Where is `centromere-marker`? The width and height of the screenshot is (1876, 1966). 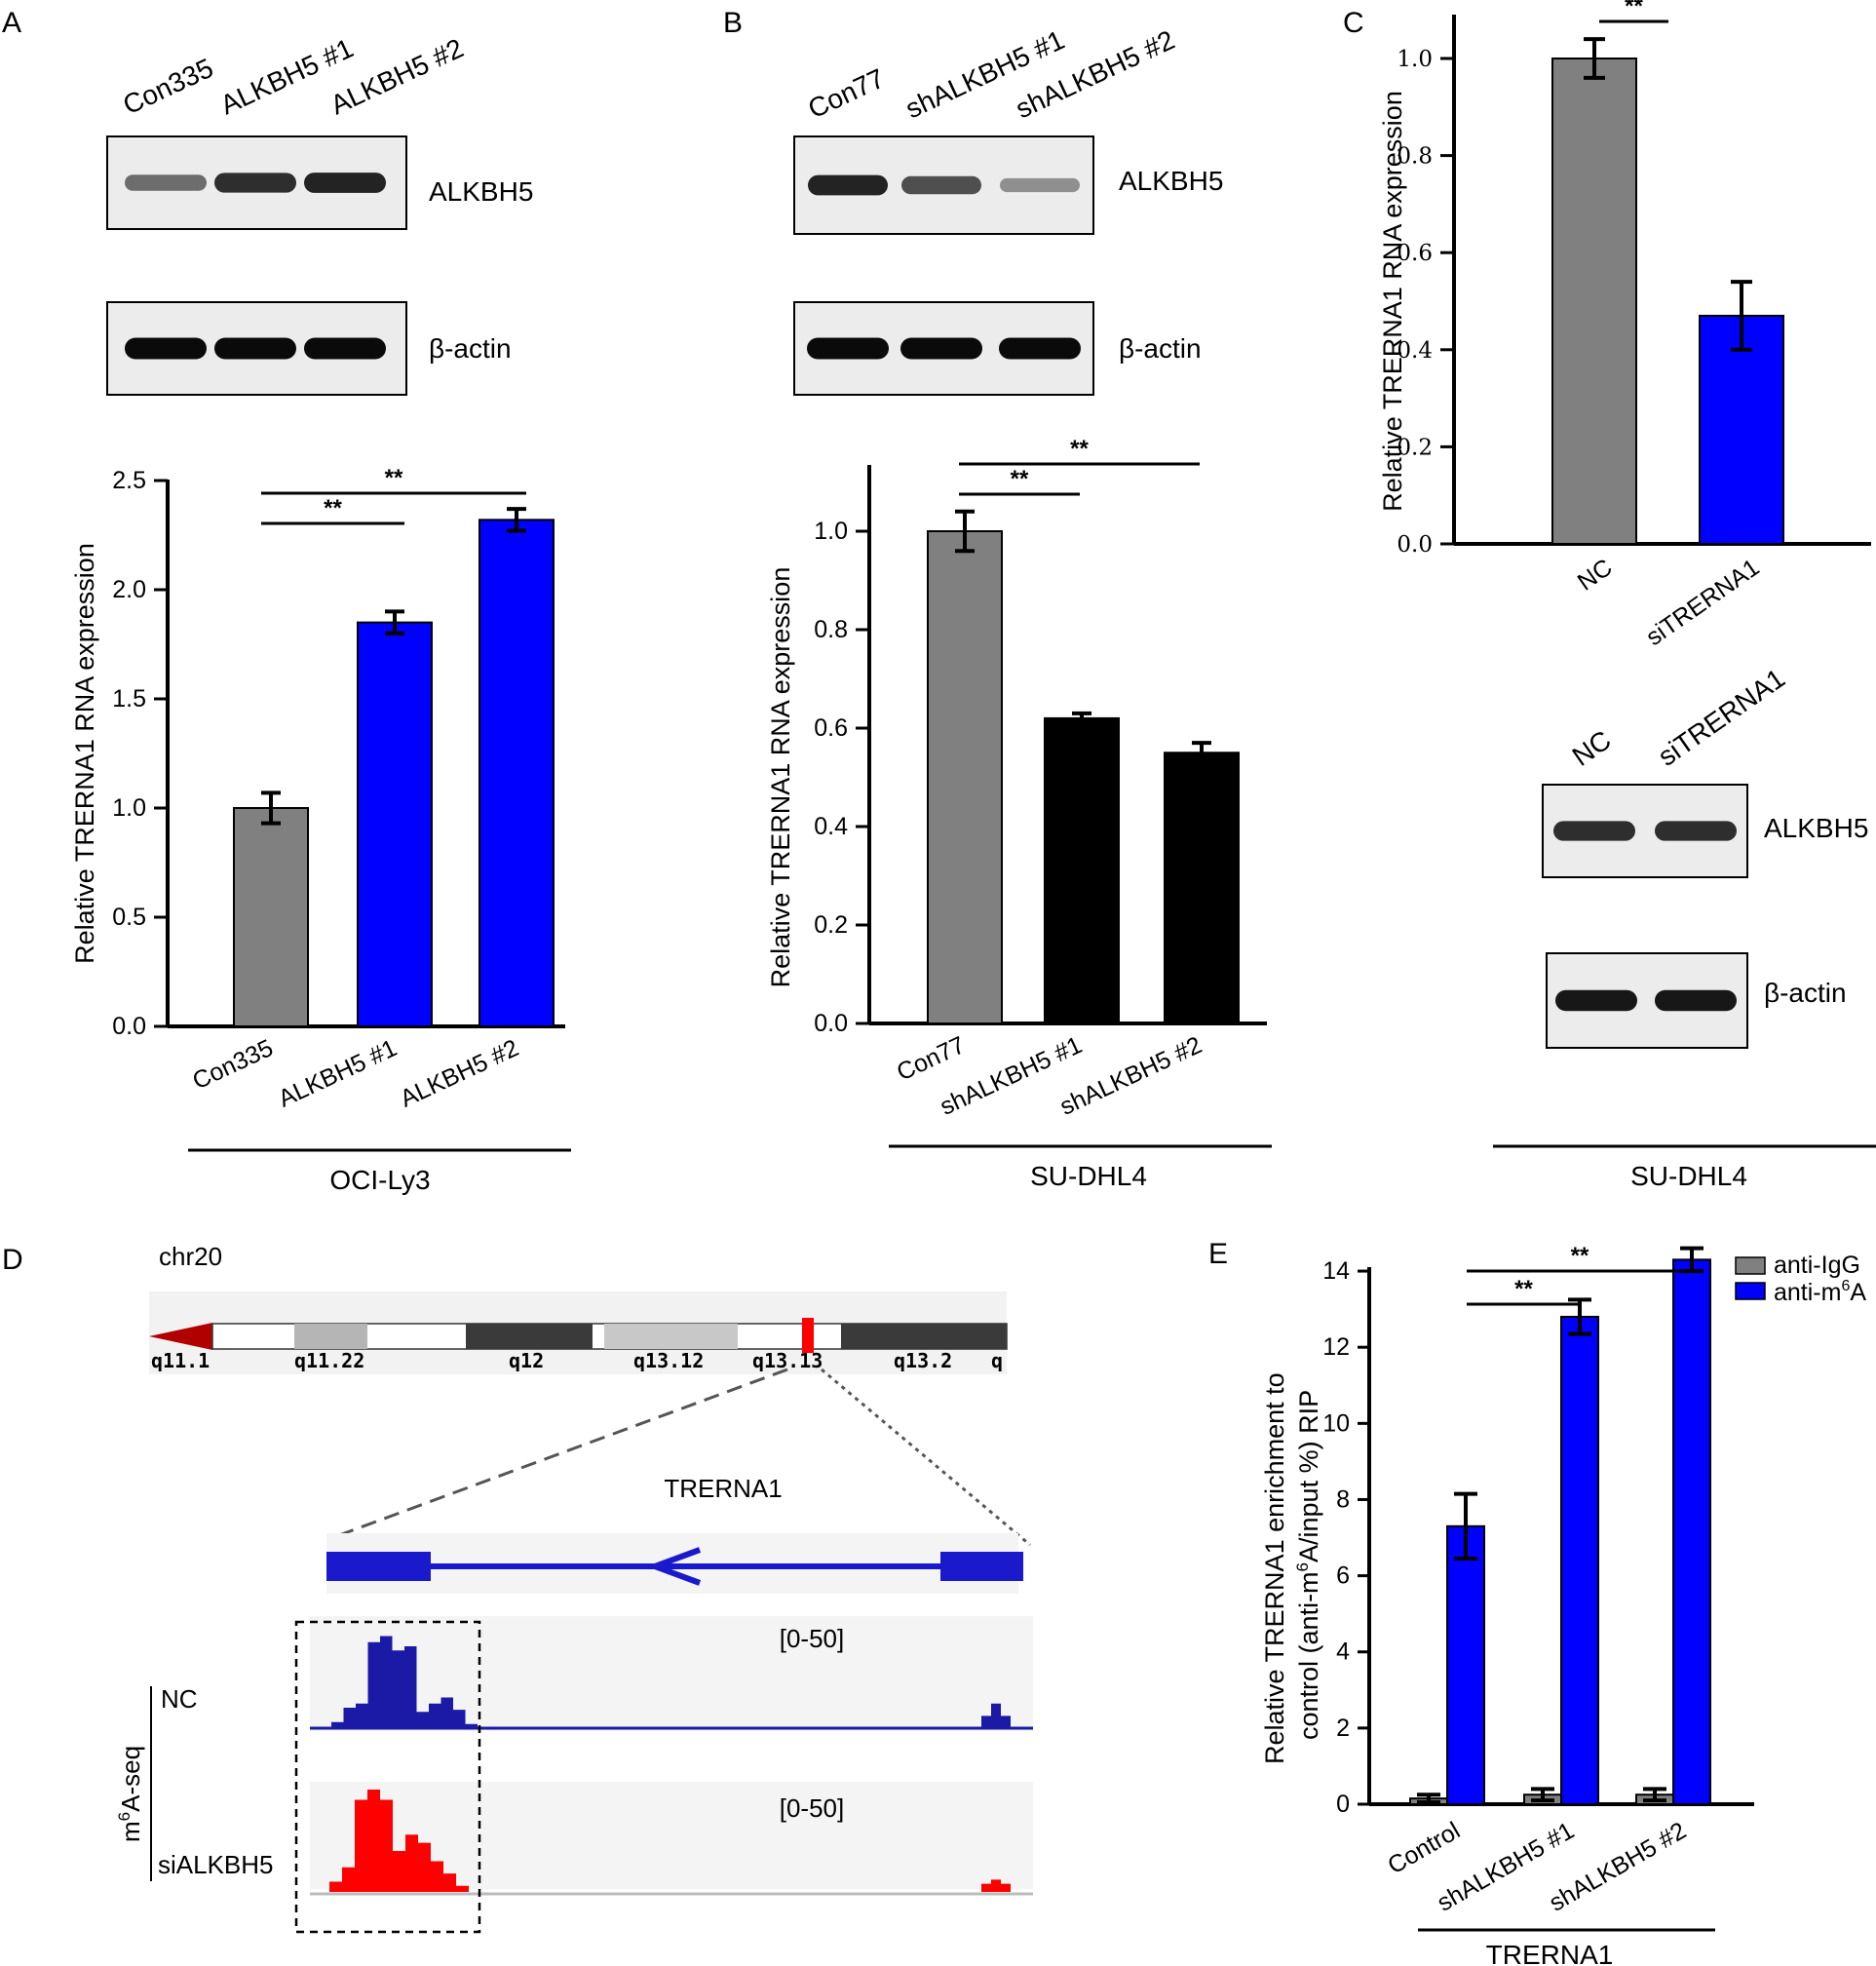
centromere-marker is located at coordinates (180, 1336).